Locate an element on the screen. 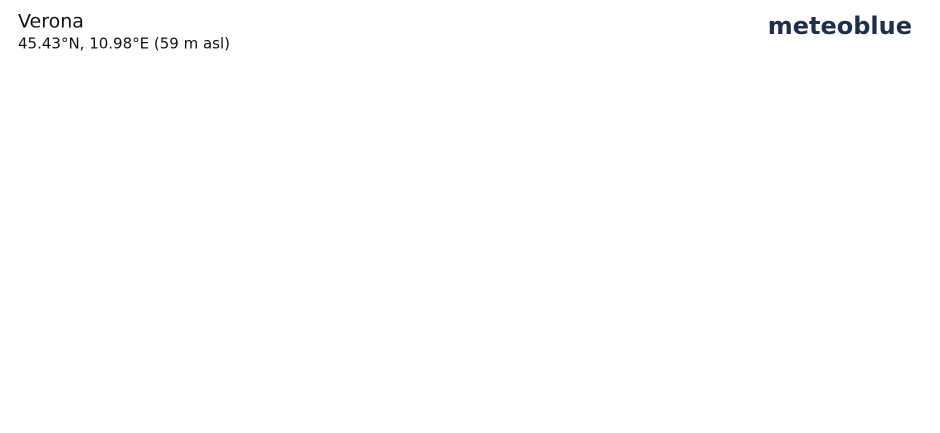  subtitle: 45.43°N, 10.98°E (59 m asl) is located at coordinates (124, 44).